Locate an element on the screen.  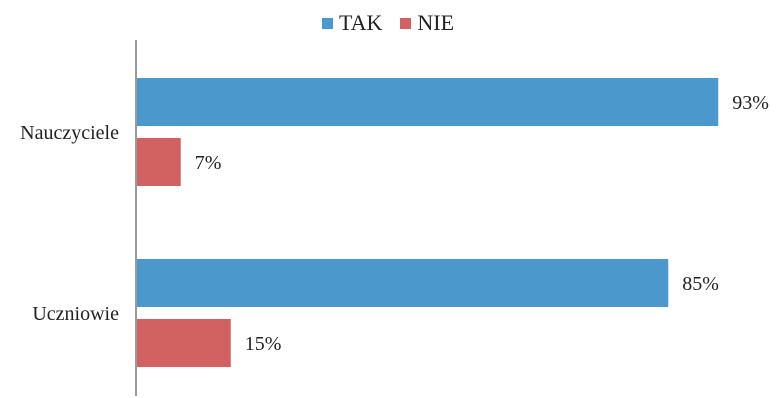
data-label-nie-uczniowie: 15% is located at coordinates (263, 344).